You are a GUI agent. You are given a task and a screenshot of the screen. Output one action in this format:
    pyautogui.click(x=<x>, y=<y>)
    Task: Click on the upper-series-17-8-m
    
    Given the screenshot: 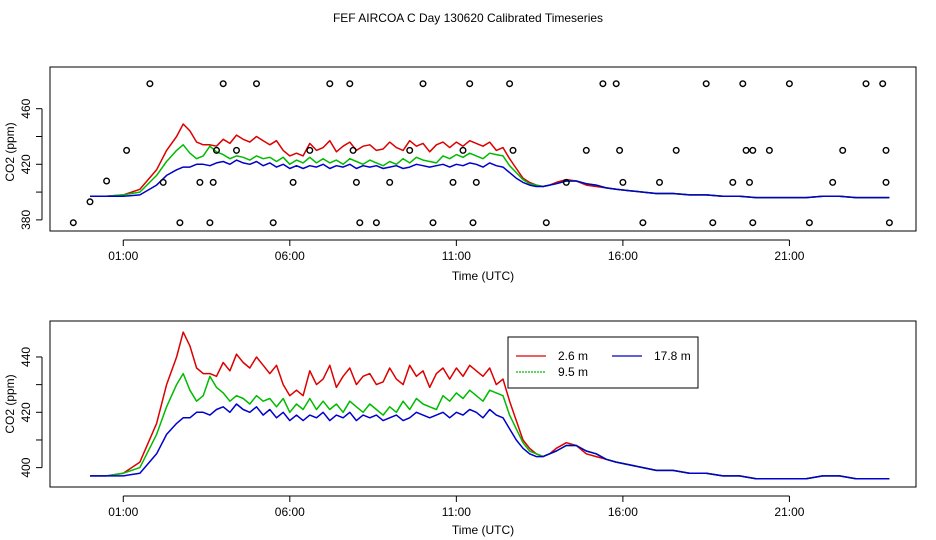 What is the action you would take?
    pyautogui.click(x=490, y=179)
    